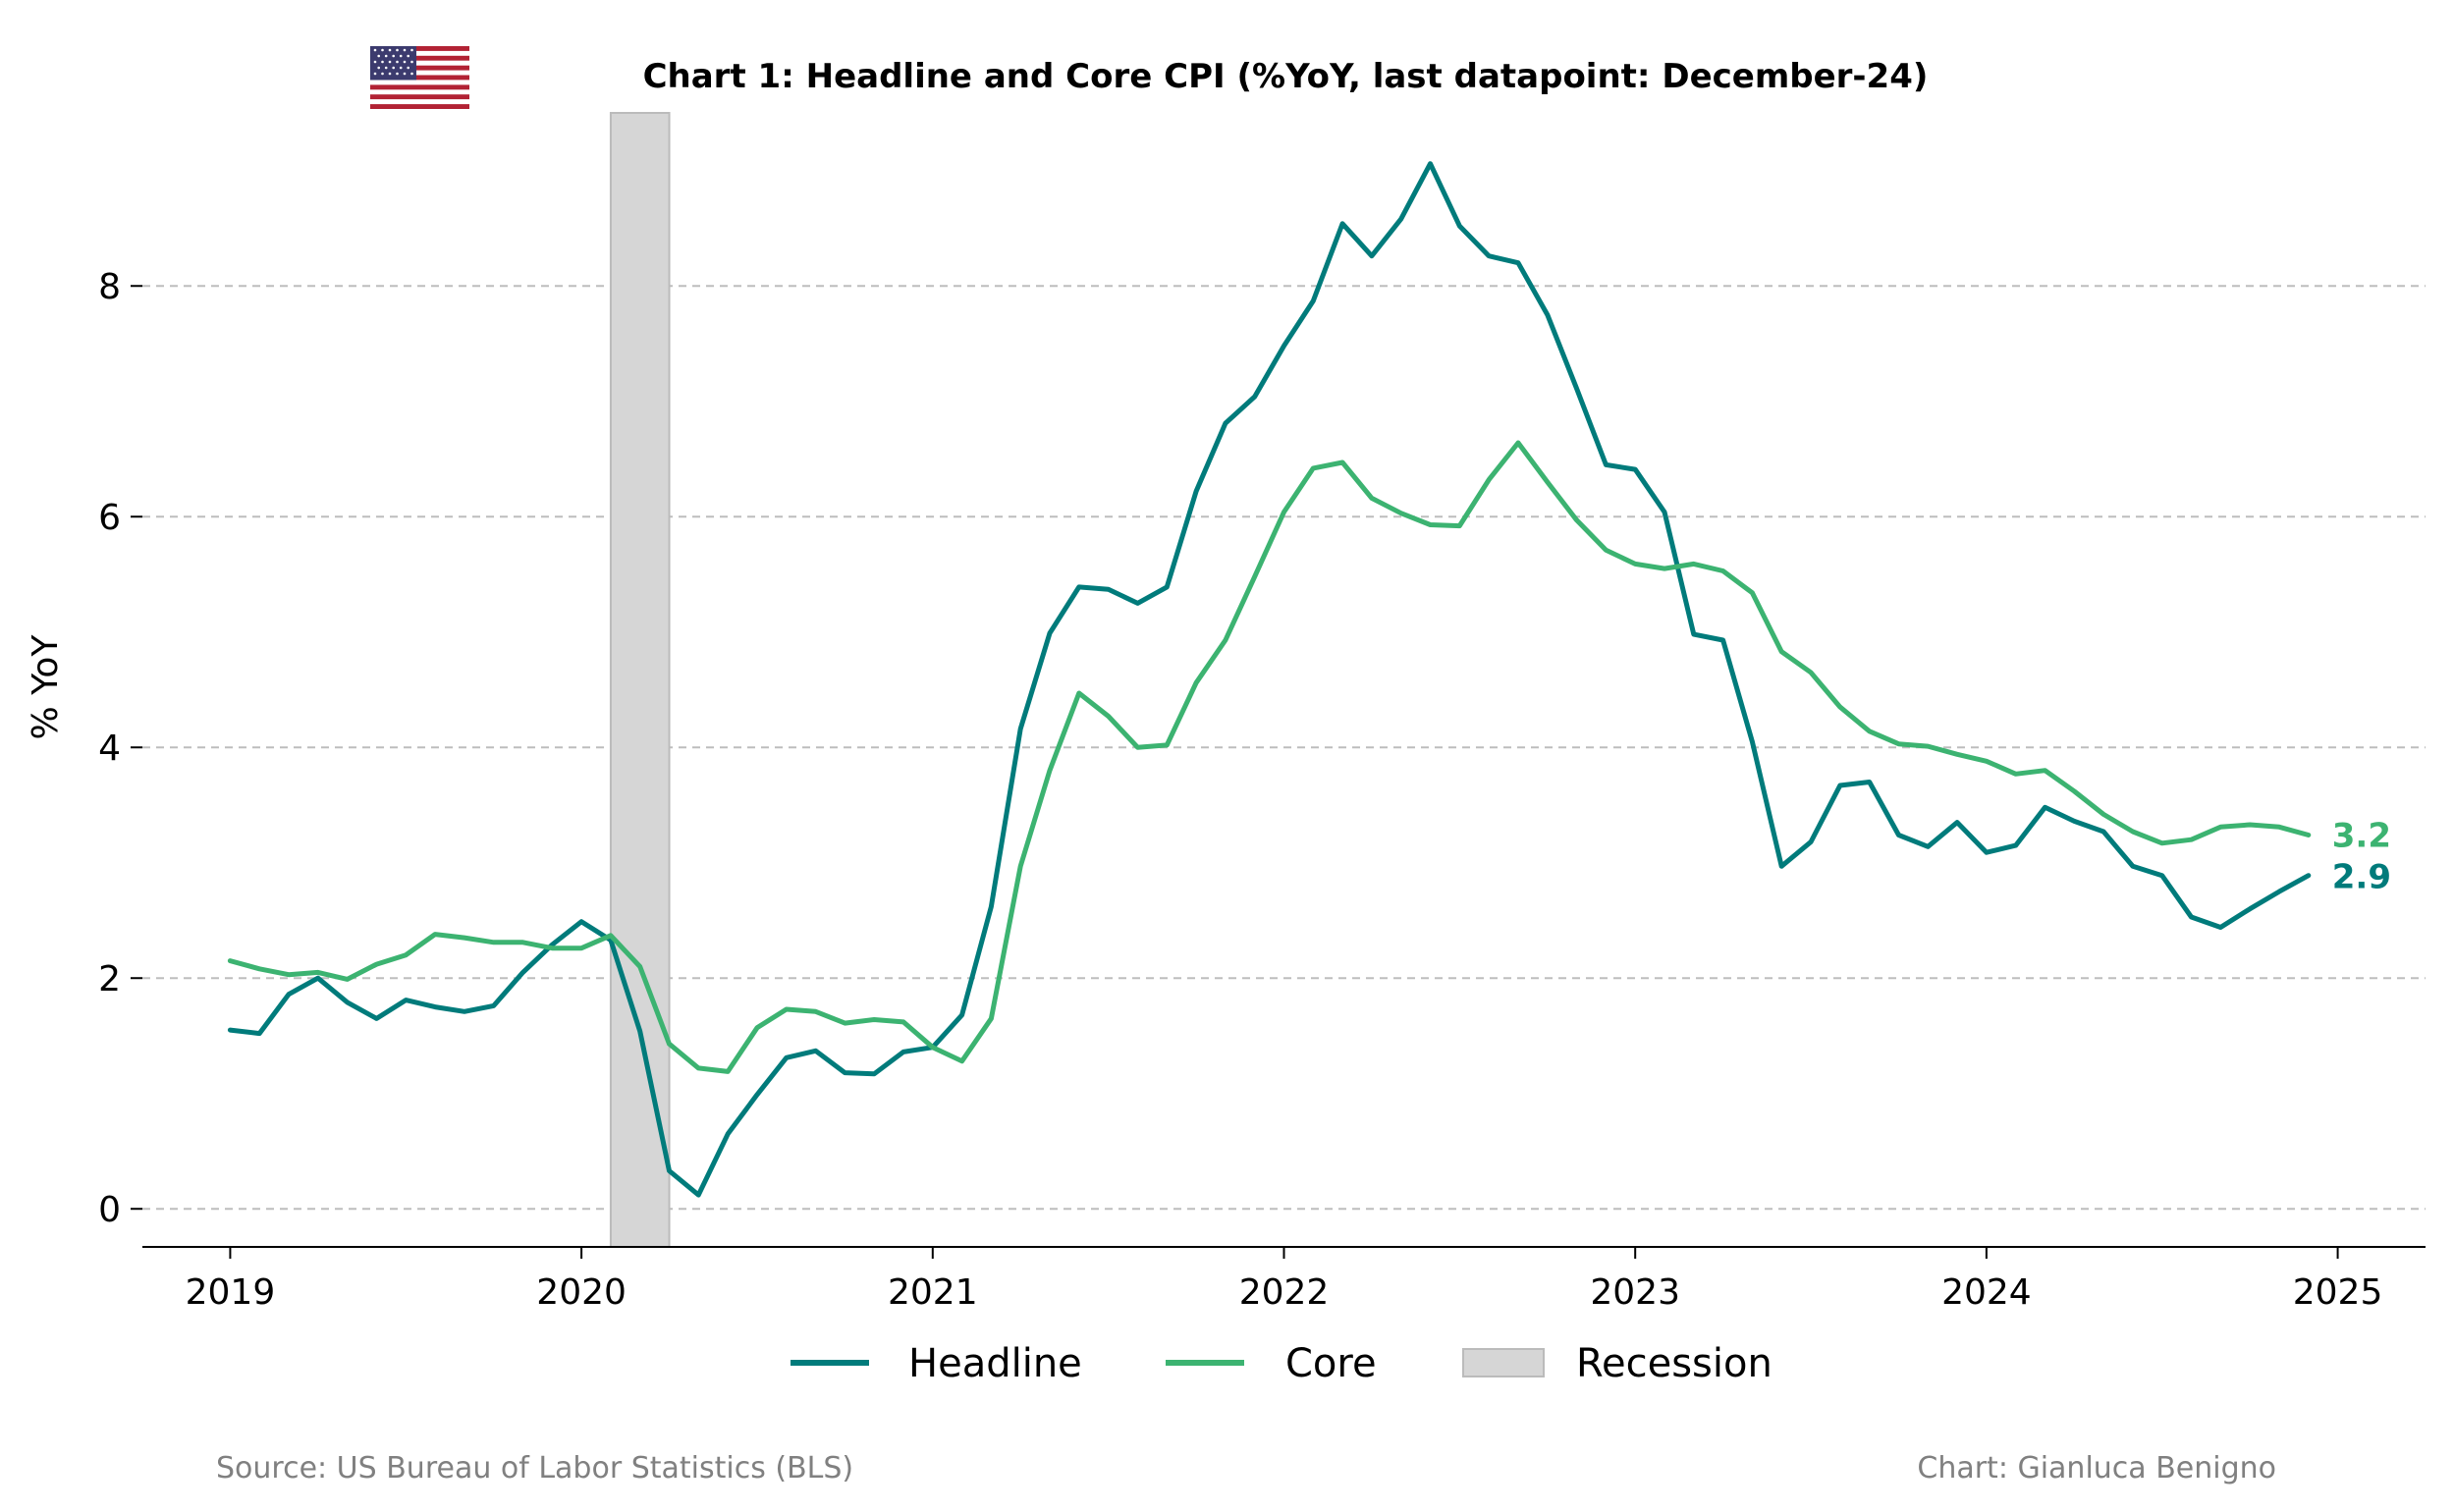 The image size is (2454, 1512). Describe the element at coordinates (2096, 1468) in the screenshot. I see `chart-credit: Chart: Gianluca Benigno` at that location.